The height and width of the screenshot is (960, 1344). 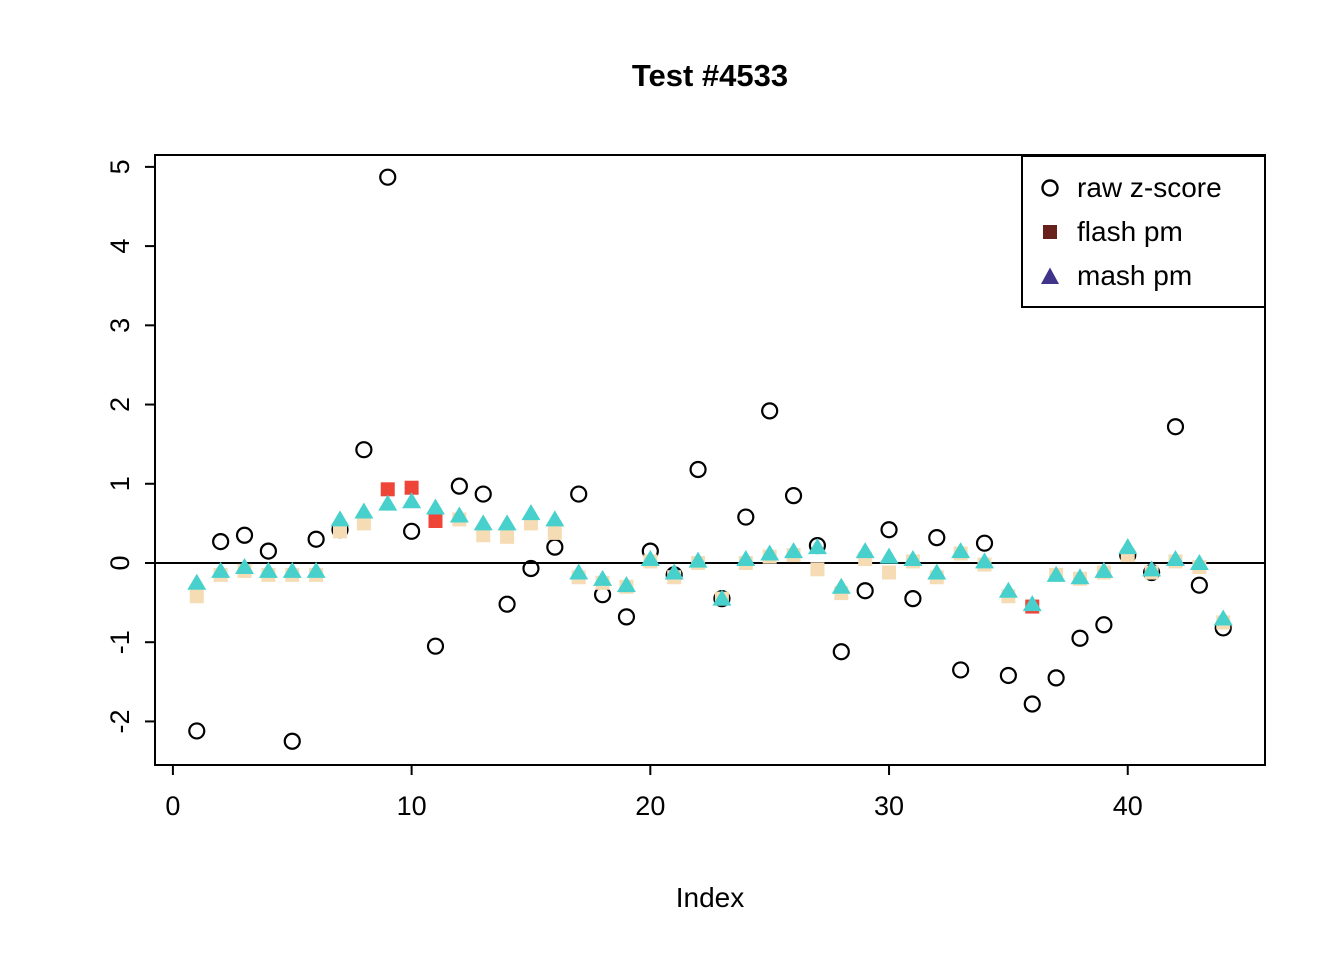 I want to click on legend-box: raw z-score flash pm mash pm, so click(x=1143, y=231).